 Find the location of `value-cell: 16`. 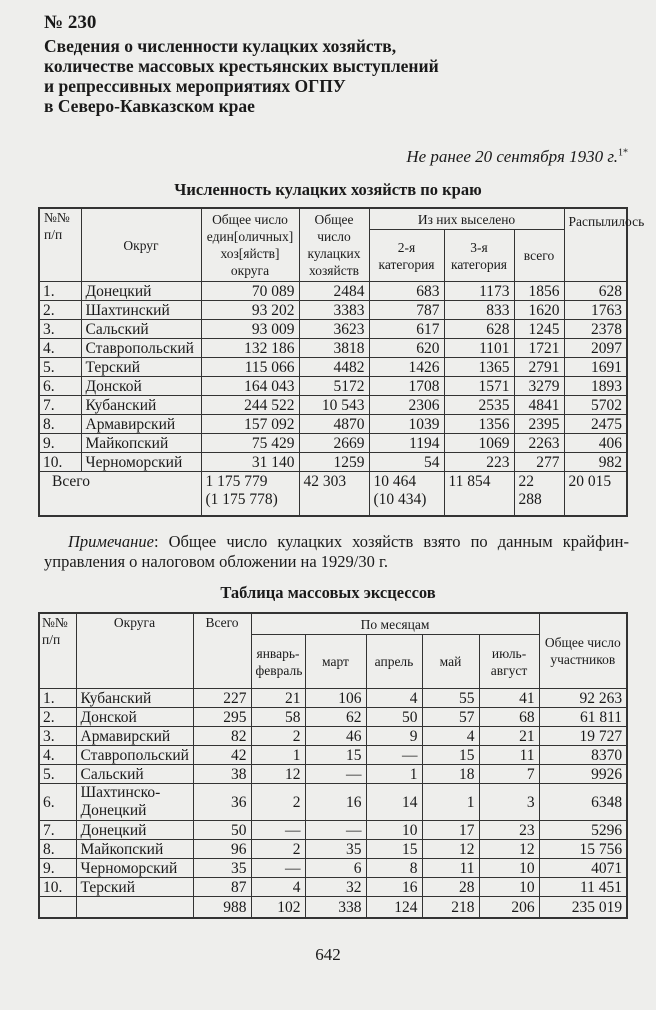

value-cell: 16 is located at coordinates (394, 887).